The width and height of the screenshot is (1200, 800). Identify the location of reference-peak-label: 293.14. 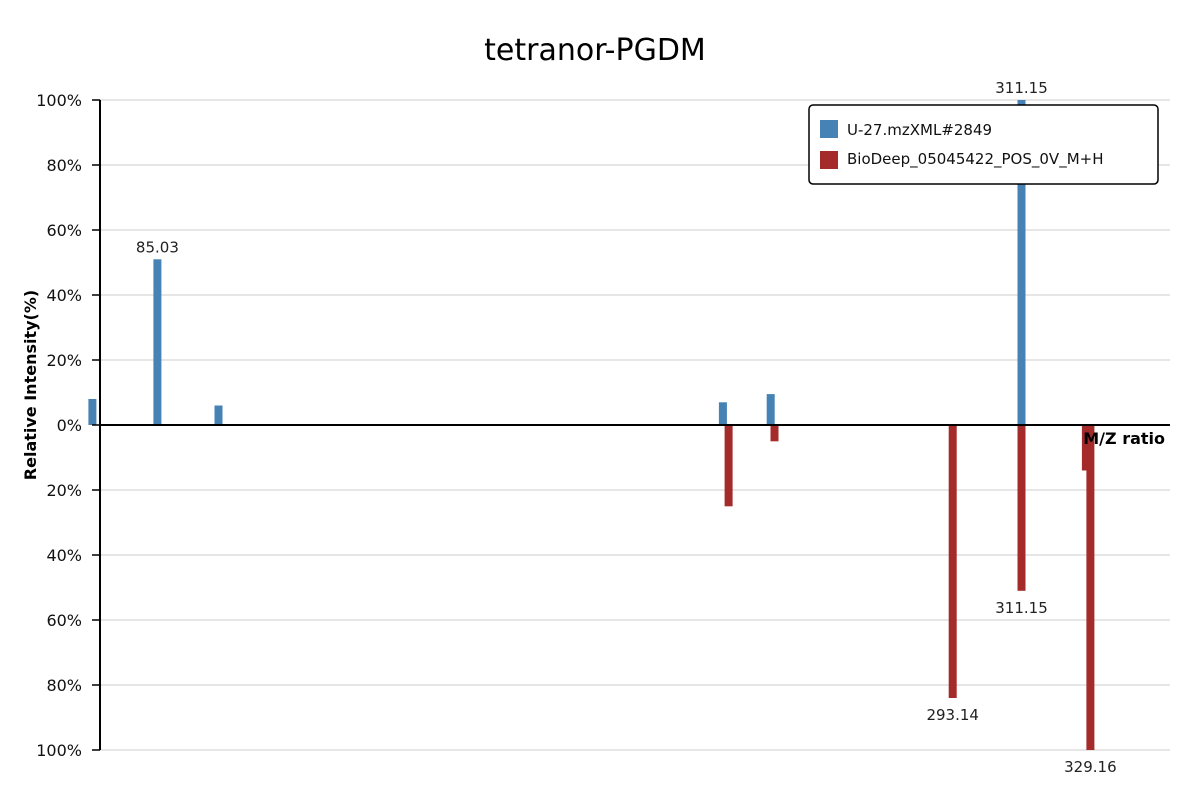
(952, 715).